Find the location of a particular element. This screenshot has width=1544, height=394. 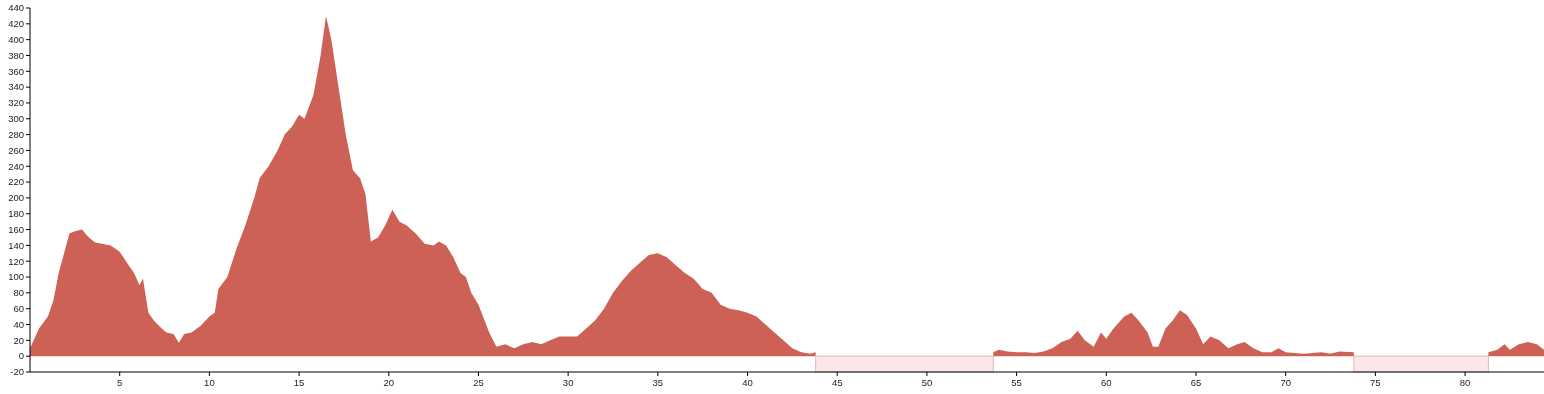

x-tick-label: 30 is located at coordinates (568, 382).